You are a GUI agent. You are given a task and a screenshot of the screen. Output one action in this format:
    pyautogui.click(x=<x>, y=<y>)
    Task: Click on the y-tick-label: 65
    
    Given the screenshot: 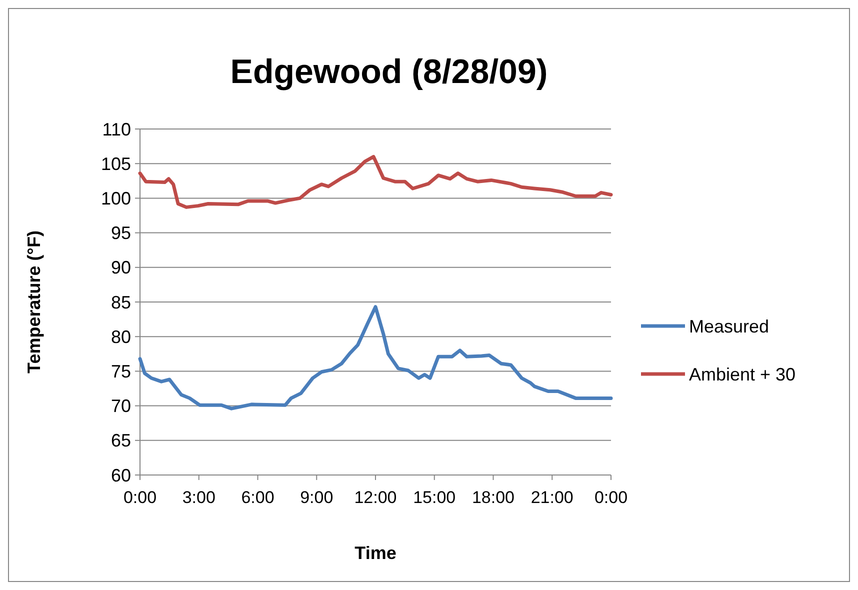 What is the action you would take?
    pyautogui.click(x=120, y=440)
    